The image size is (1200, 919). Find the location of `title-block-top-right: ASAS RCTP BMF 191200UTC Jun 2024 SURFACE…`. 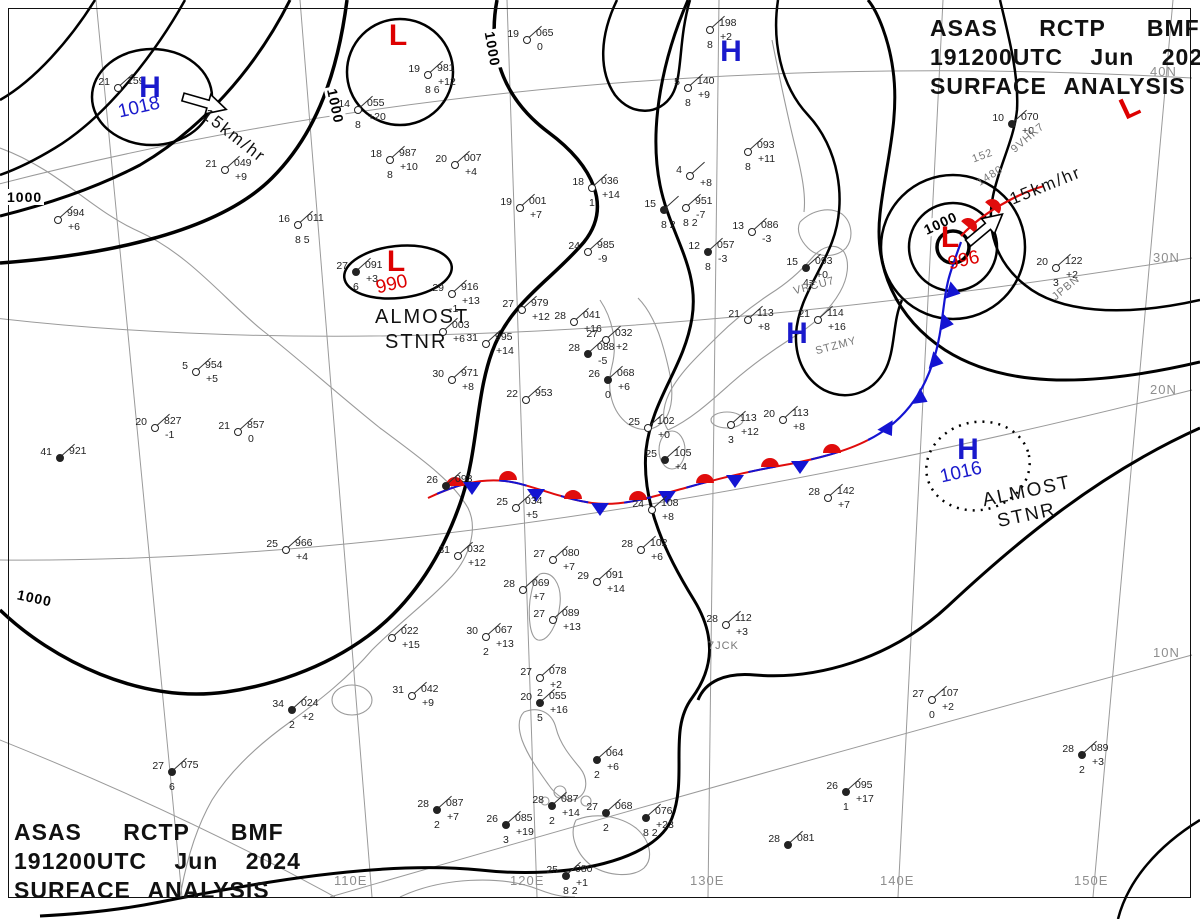

title-block-top-right: ASAS RCTP BMF 191200UTC Jun 2024 SURFACE… is located at coordinates (1065, 57).